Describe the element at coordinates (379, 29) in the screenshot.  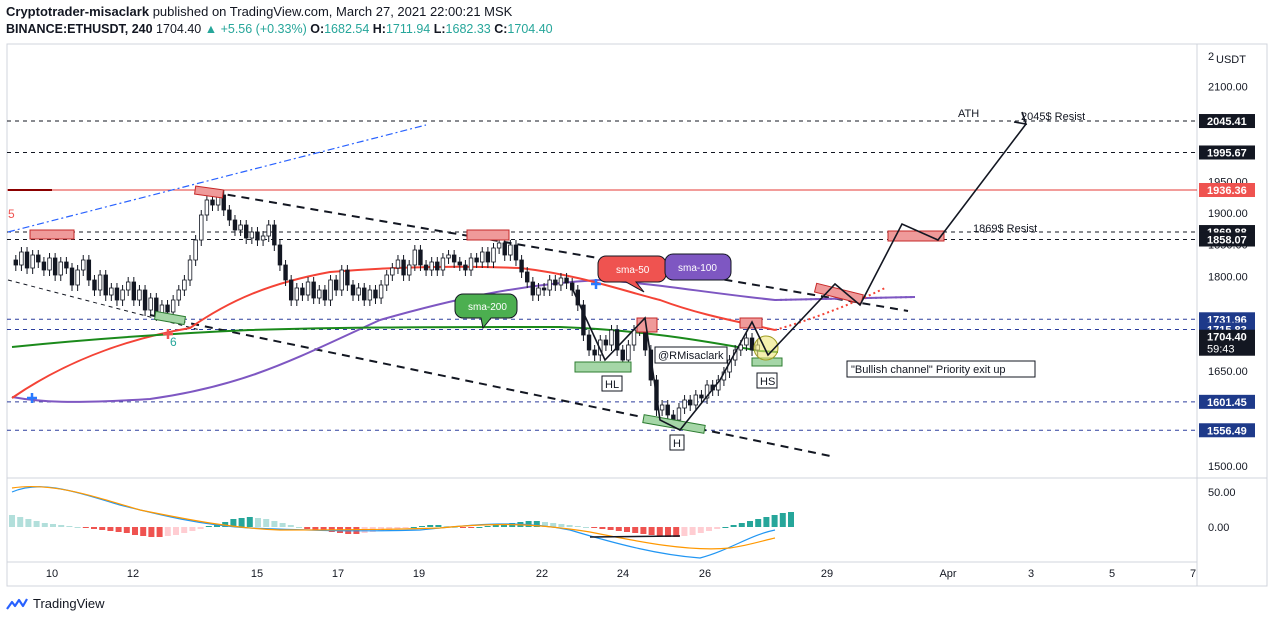
I see `high-label: H:` at that location.